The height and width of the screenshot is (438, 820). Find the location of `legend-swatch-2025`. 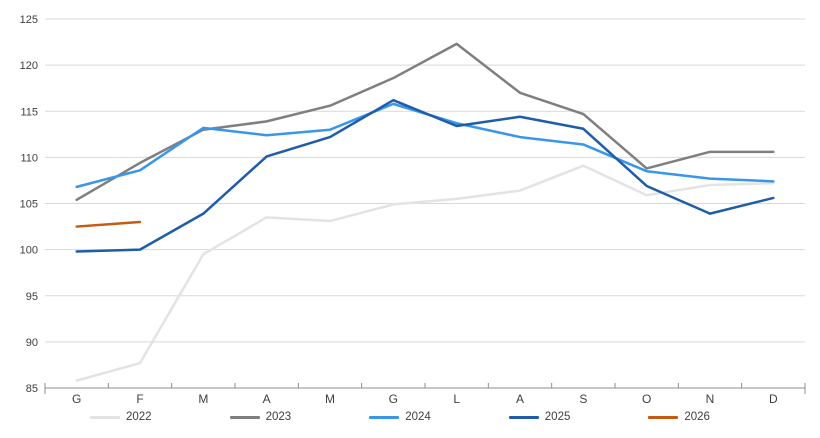

legend-swatch-2025 is located at coordinates (523, 418).